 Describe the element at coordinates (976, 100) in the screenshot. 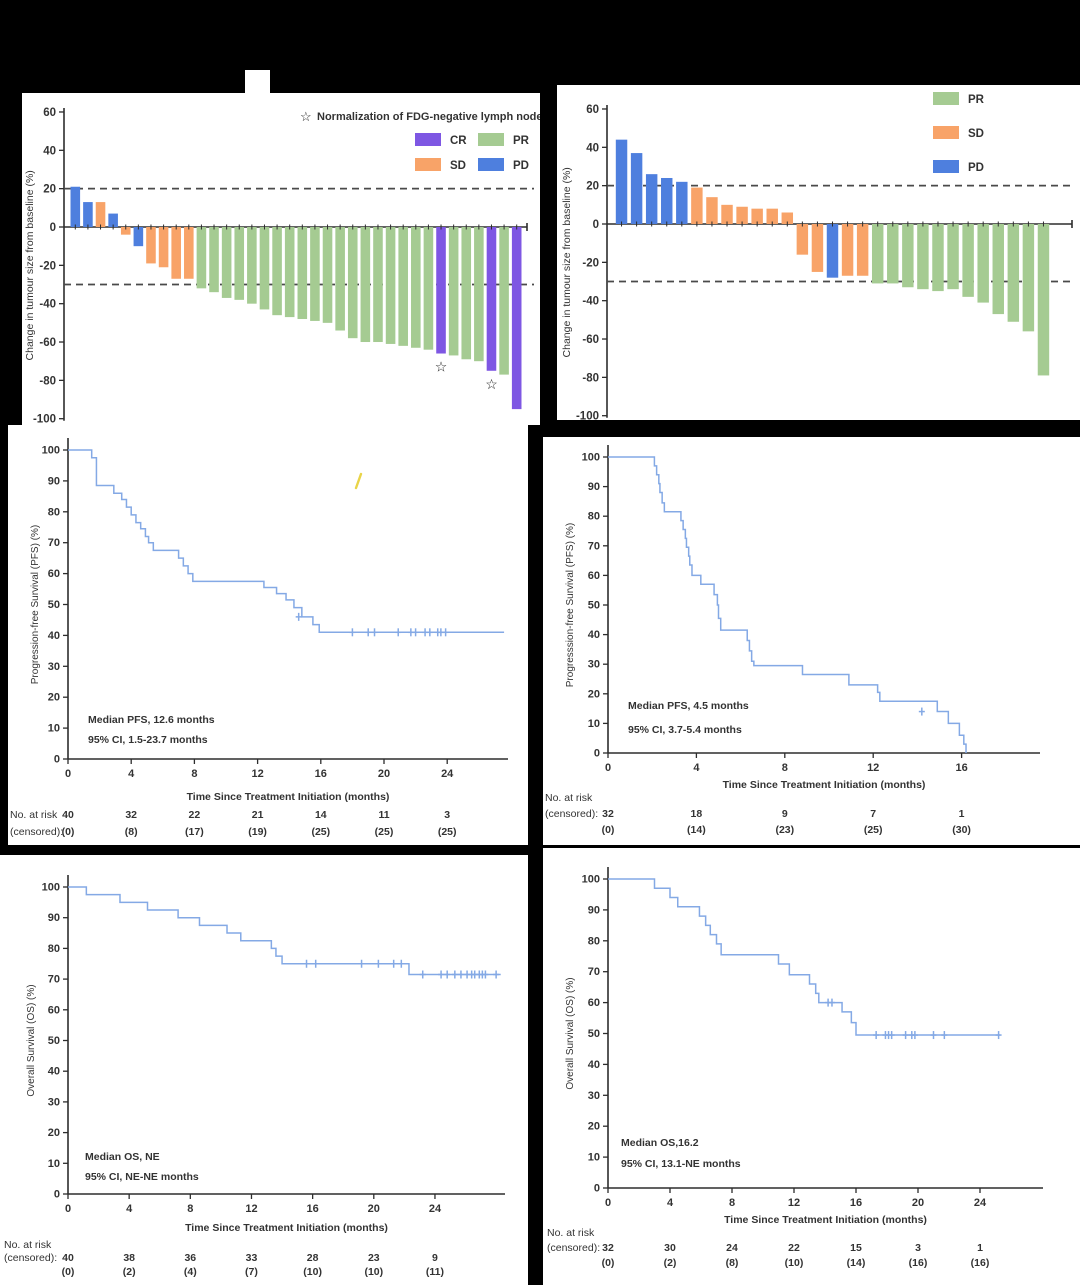

I see `legend-label: PR` at that location.